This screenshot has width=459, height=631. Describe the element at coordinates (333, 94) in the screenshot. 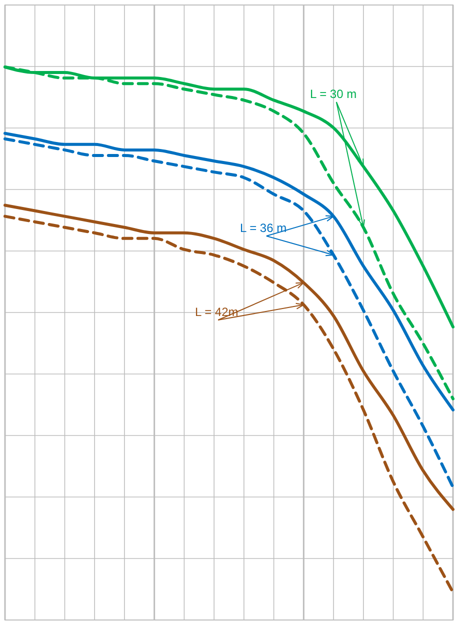

I see `series-label: L = 30 m` at that location.